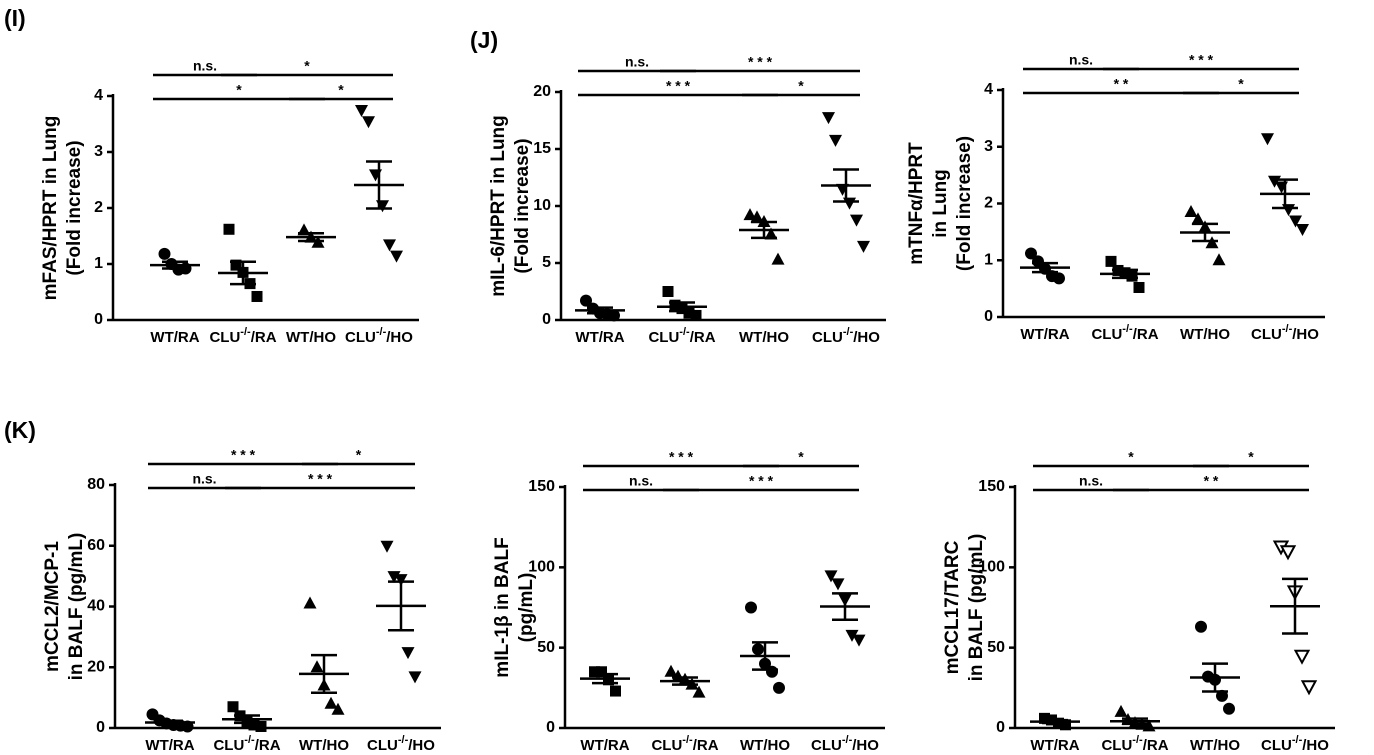 This screenshot has height=755, width=1374. I want to click on significance-label: n.s., so click(641, 481).